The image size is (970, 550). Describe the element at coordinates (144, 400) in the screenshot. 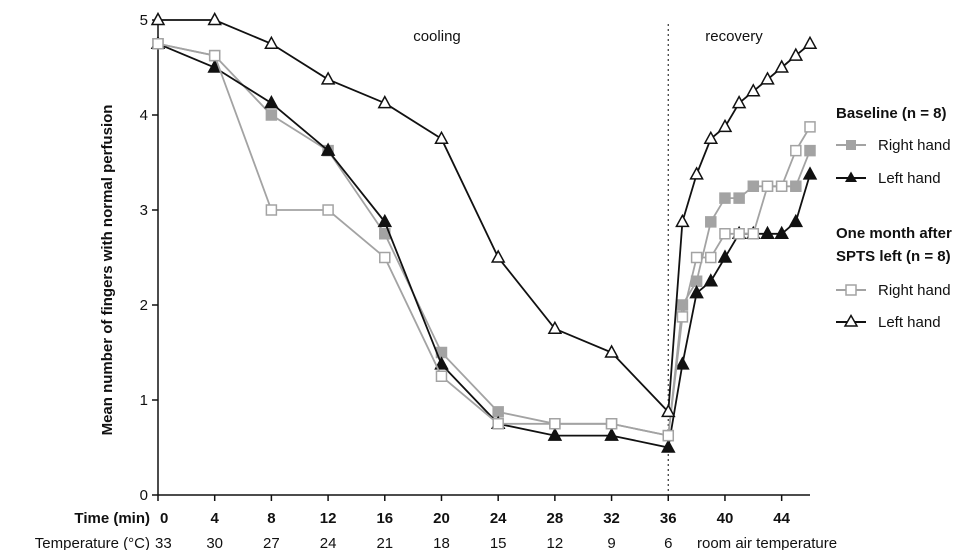

I see `y-tick-label: 1` at that location.